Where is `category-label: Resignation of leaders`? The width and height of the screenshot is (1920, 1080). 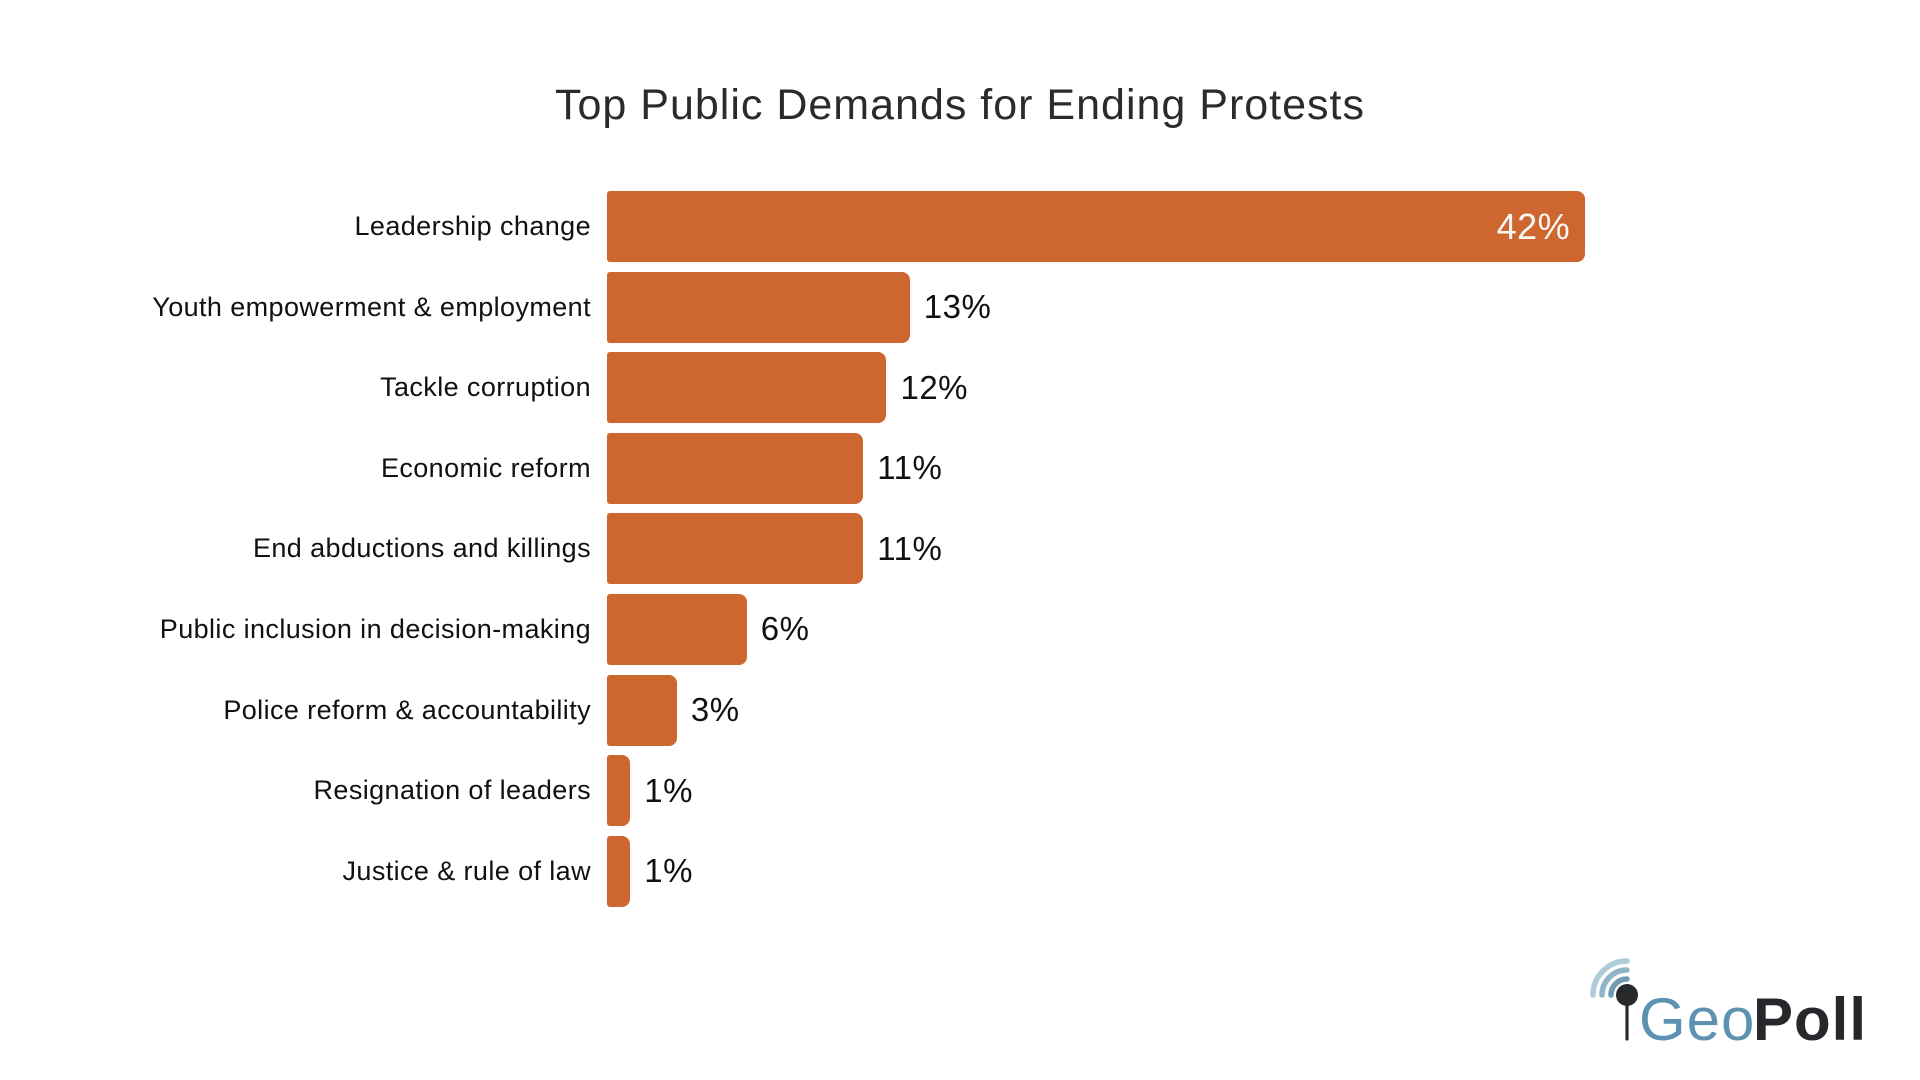 category-label: Resignation of leaders is located at coordinates (452, 790).